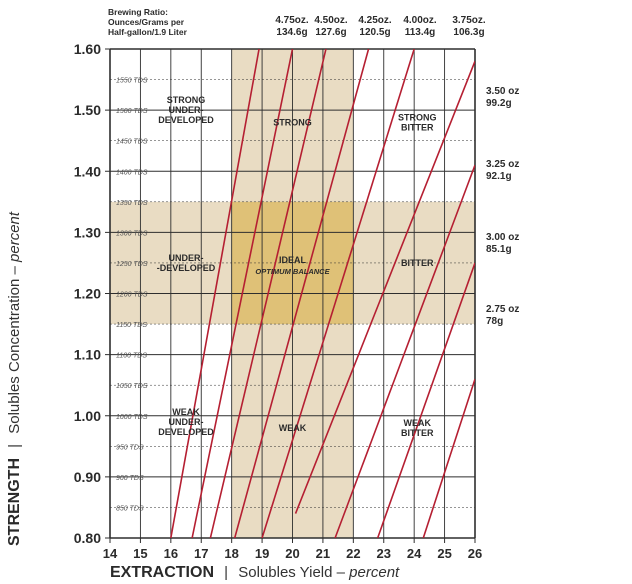 This screenshot has width=632, height=584. What do you see at coordinates (132, 264) in the screenshot?
I see `tds-label: 1250 TDS` at bounding box center [132, 264].